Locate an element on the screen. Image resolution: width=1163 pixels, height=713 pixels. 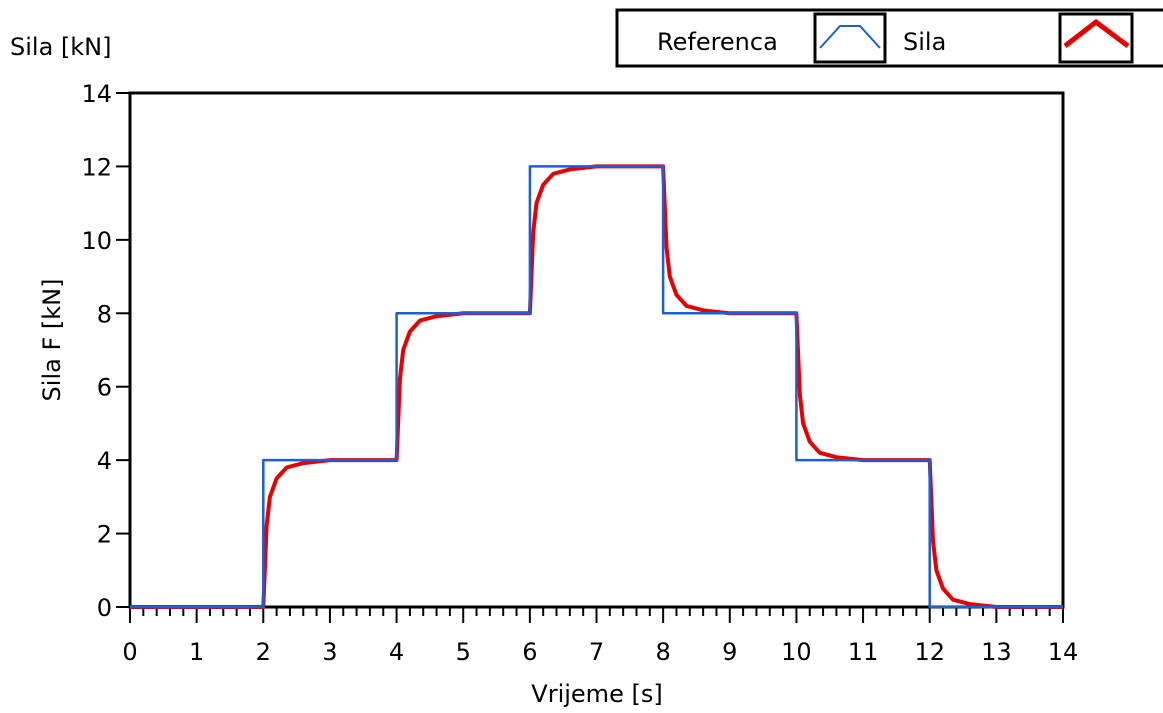
x-tick-label: 2 is located at coordinates (263, 652).